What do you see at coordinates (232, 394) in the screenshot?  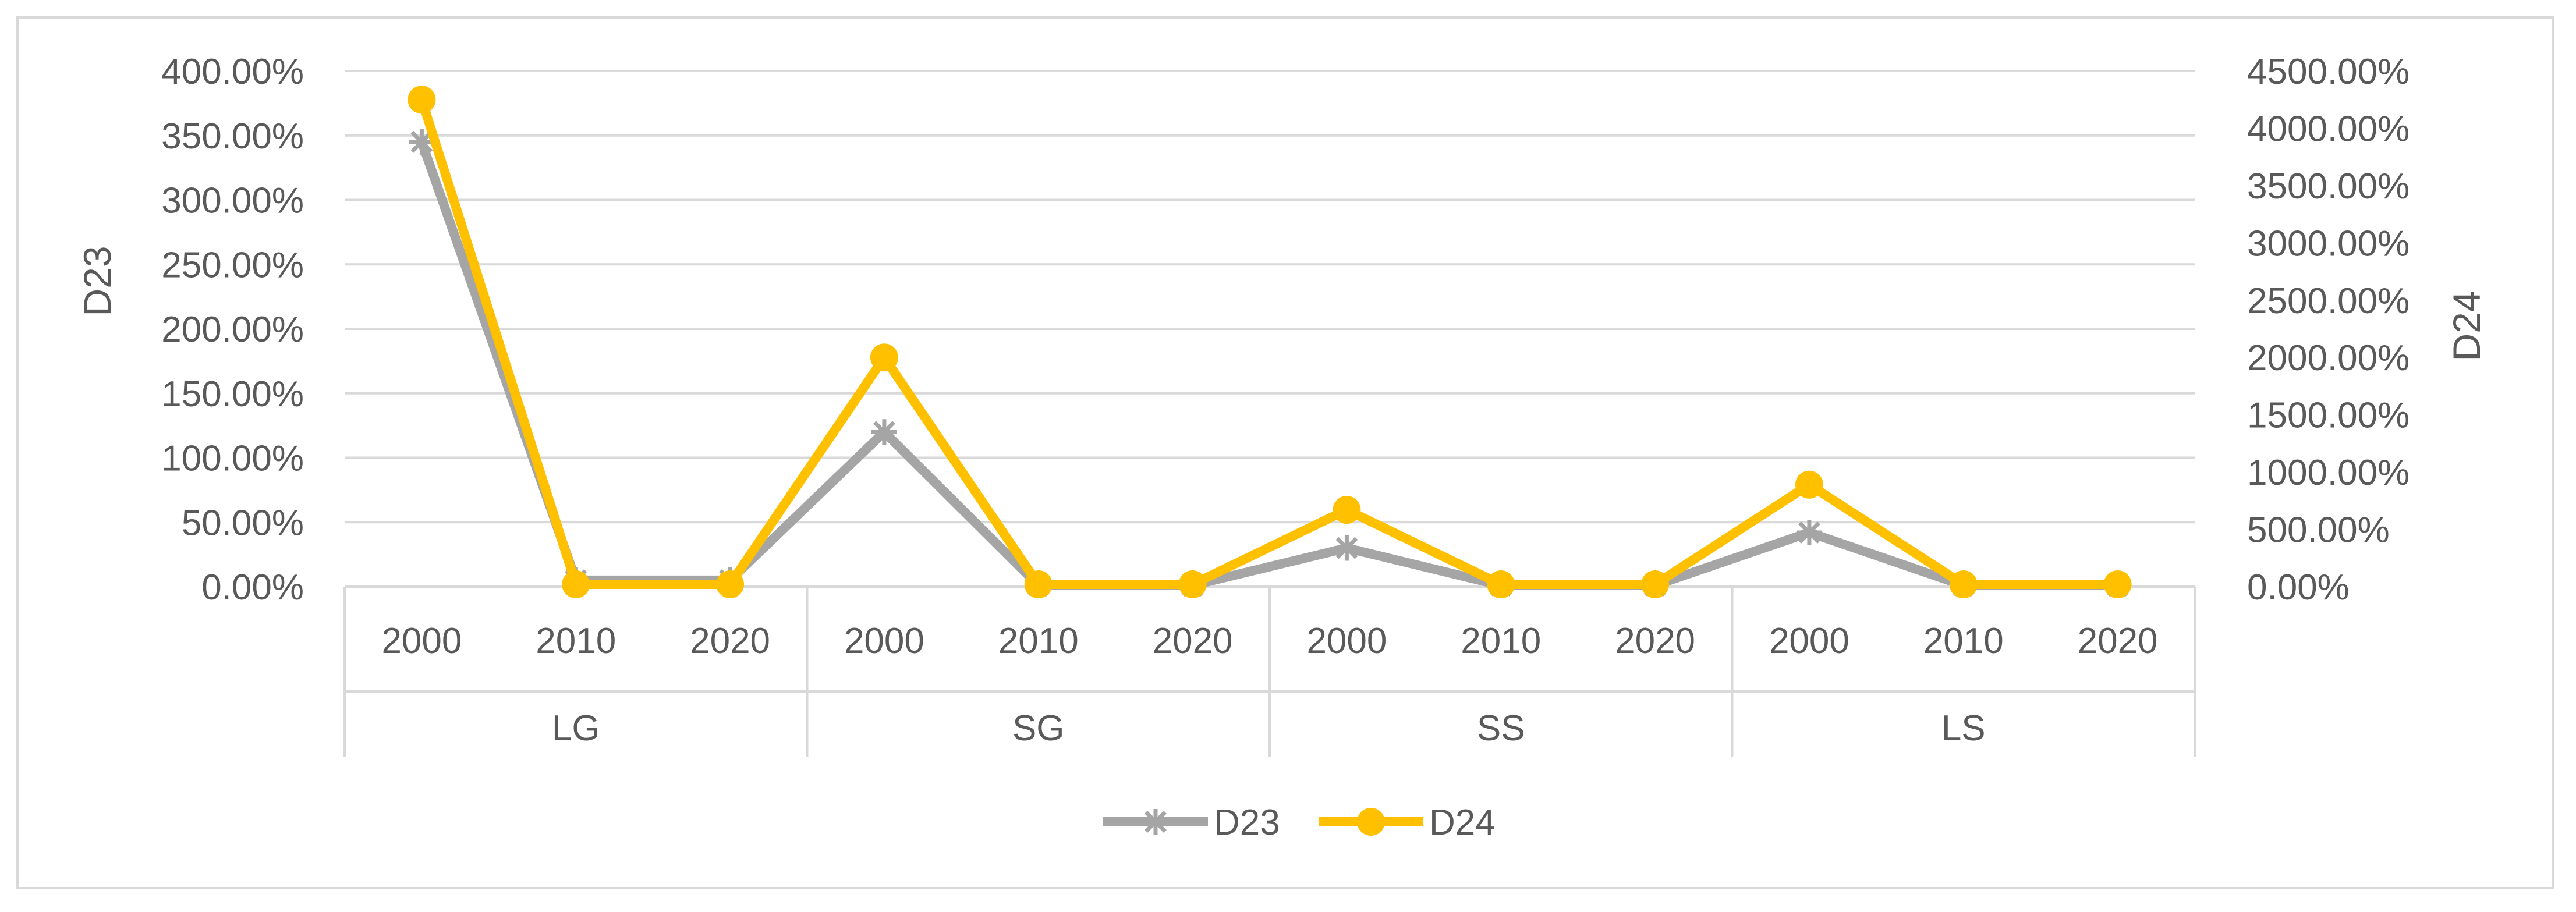 I see `left-tick-label: 150.00%` at bounding box center [232, 394].